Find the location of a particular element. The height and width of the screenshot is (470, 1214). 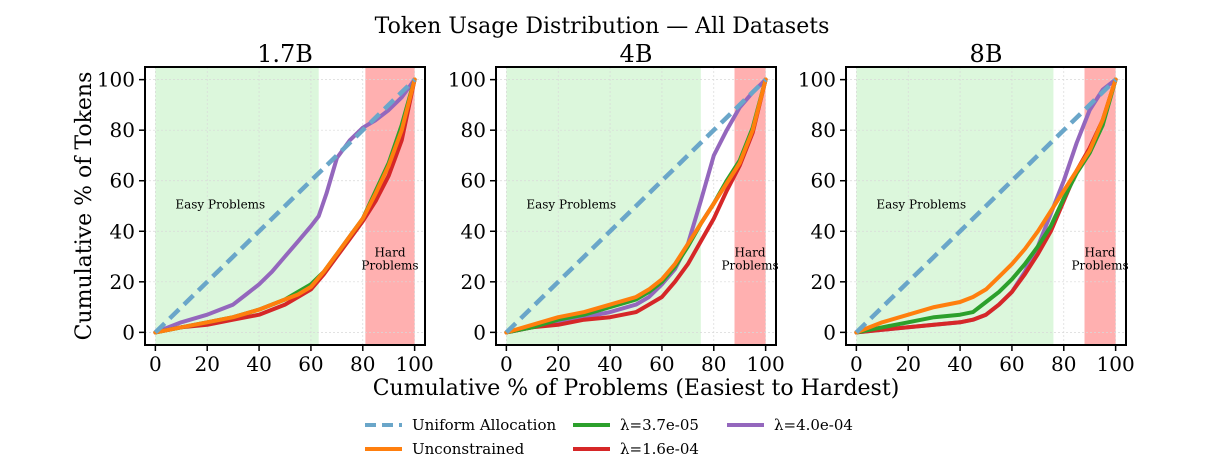

panel-title: 1.7B is located at coordinates (285, 54).